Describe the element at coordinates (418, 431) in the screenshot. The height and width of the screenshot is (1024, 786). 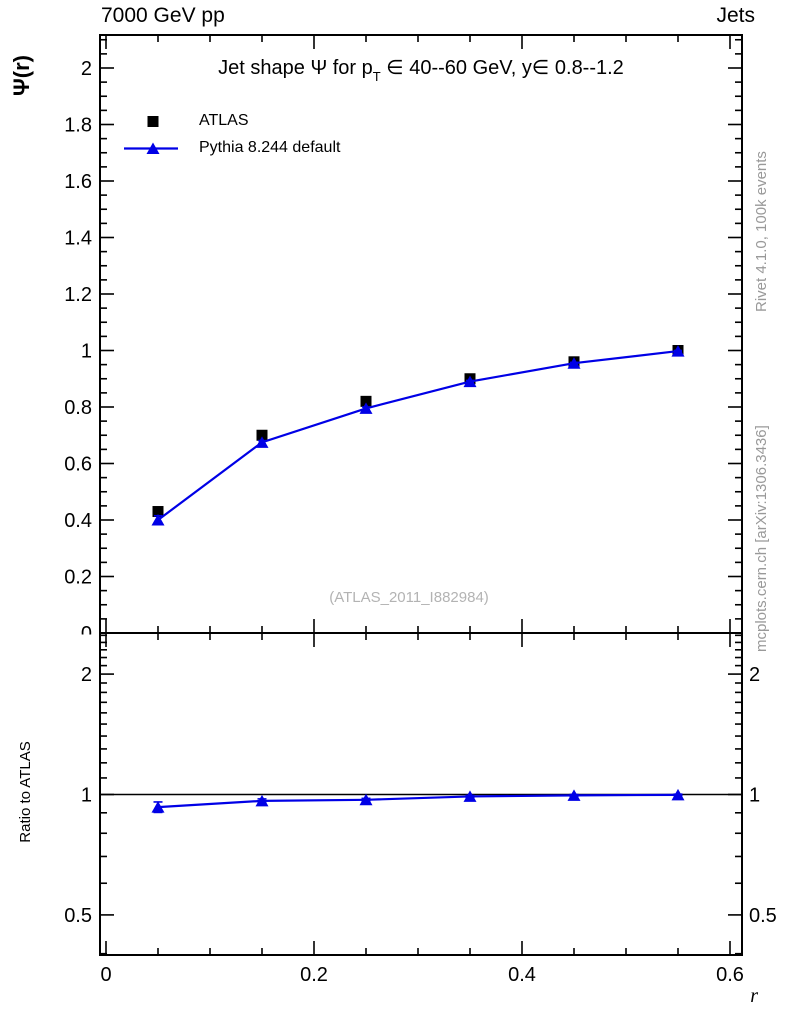
I see `atlas-series` at that location.